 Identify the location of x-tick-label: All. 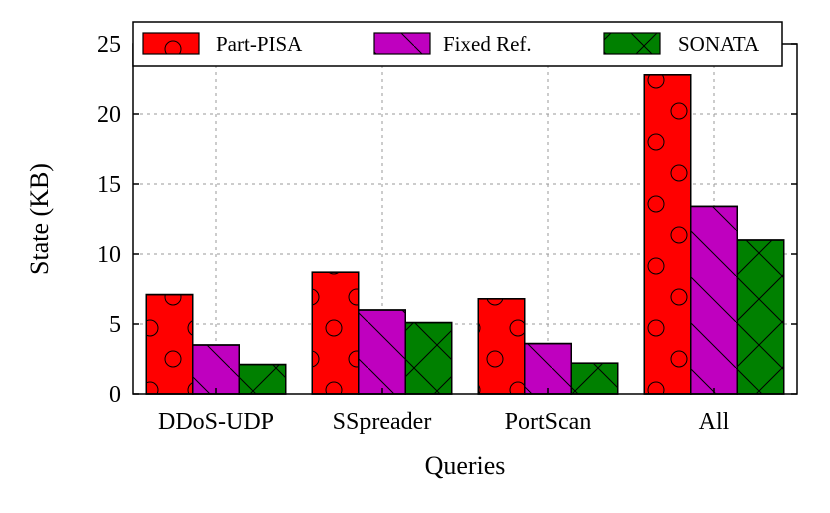
(714, 422).